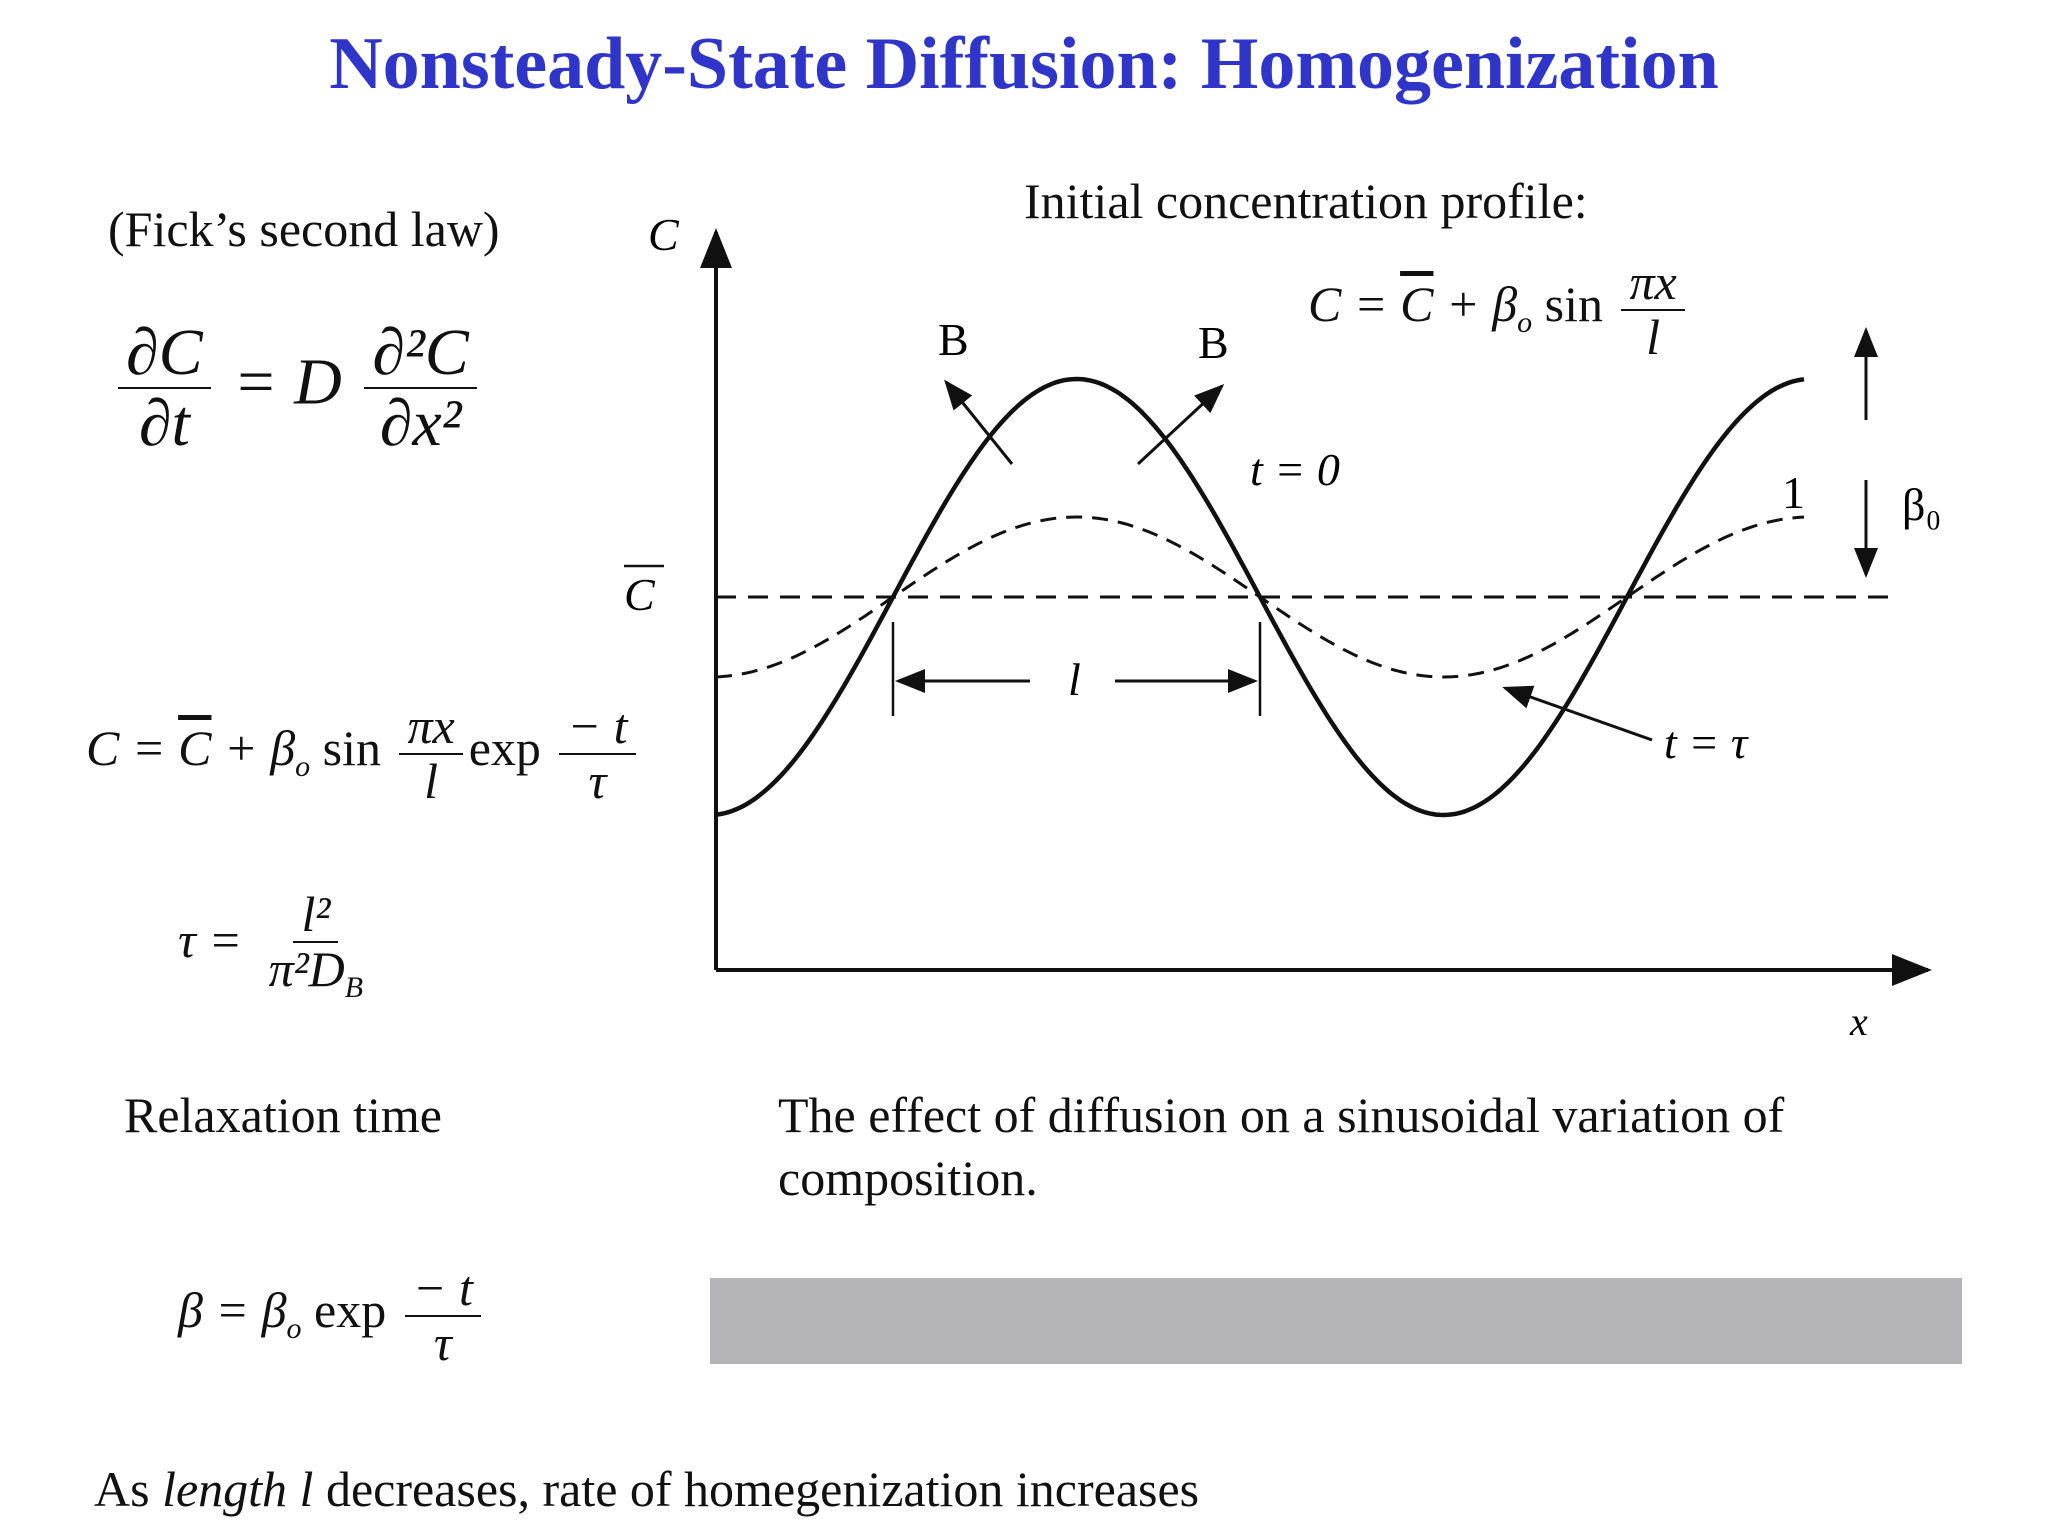 The width and height of the screenshot is (2048, 1536). What do you see at coordinates (664, 234) in the screenshot?
I see `y-axis-label: C` at bounding box center [664, 234].